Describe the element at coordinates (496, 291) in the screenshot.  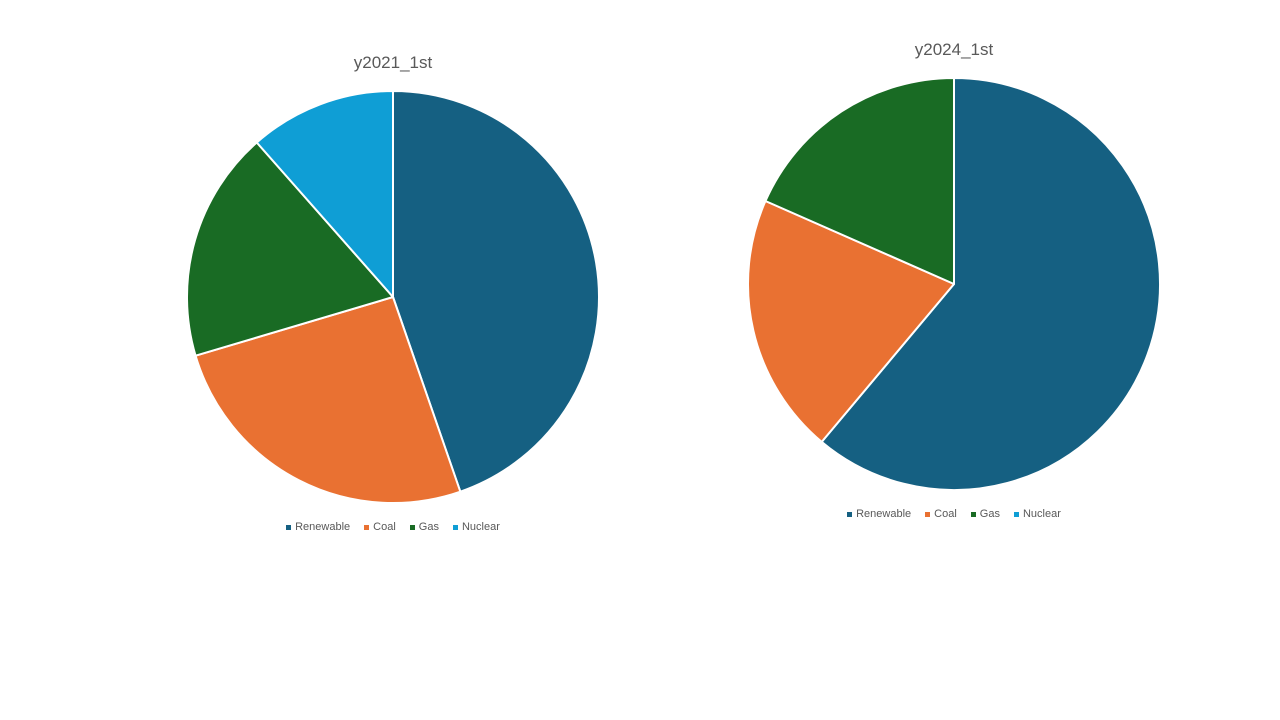
I see `pie-slice-renewable` at that location.